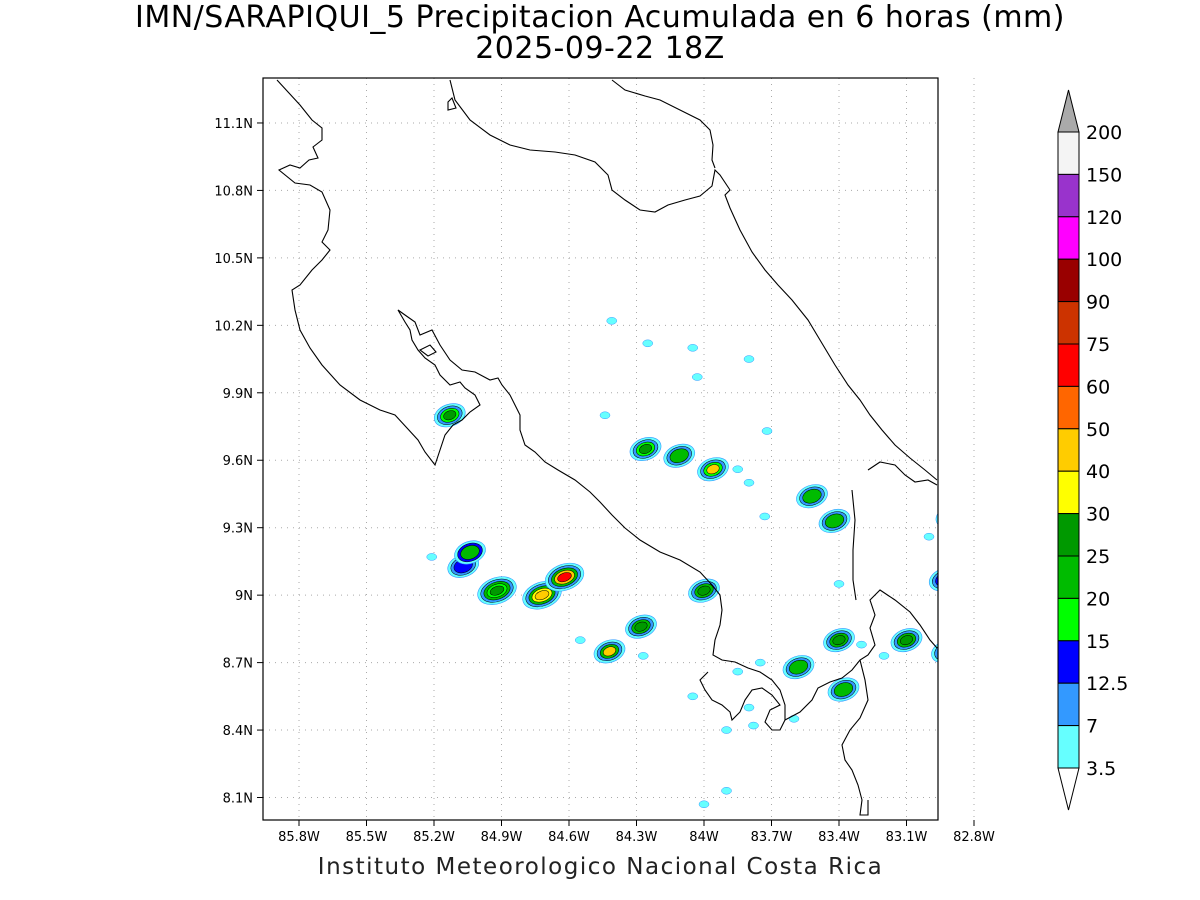  I want to click on golfito-cell, so click(906, 640).